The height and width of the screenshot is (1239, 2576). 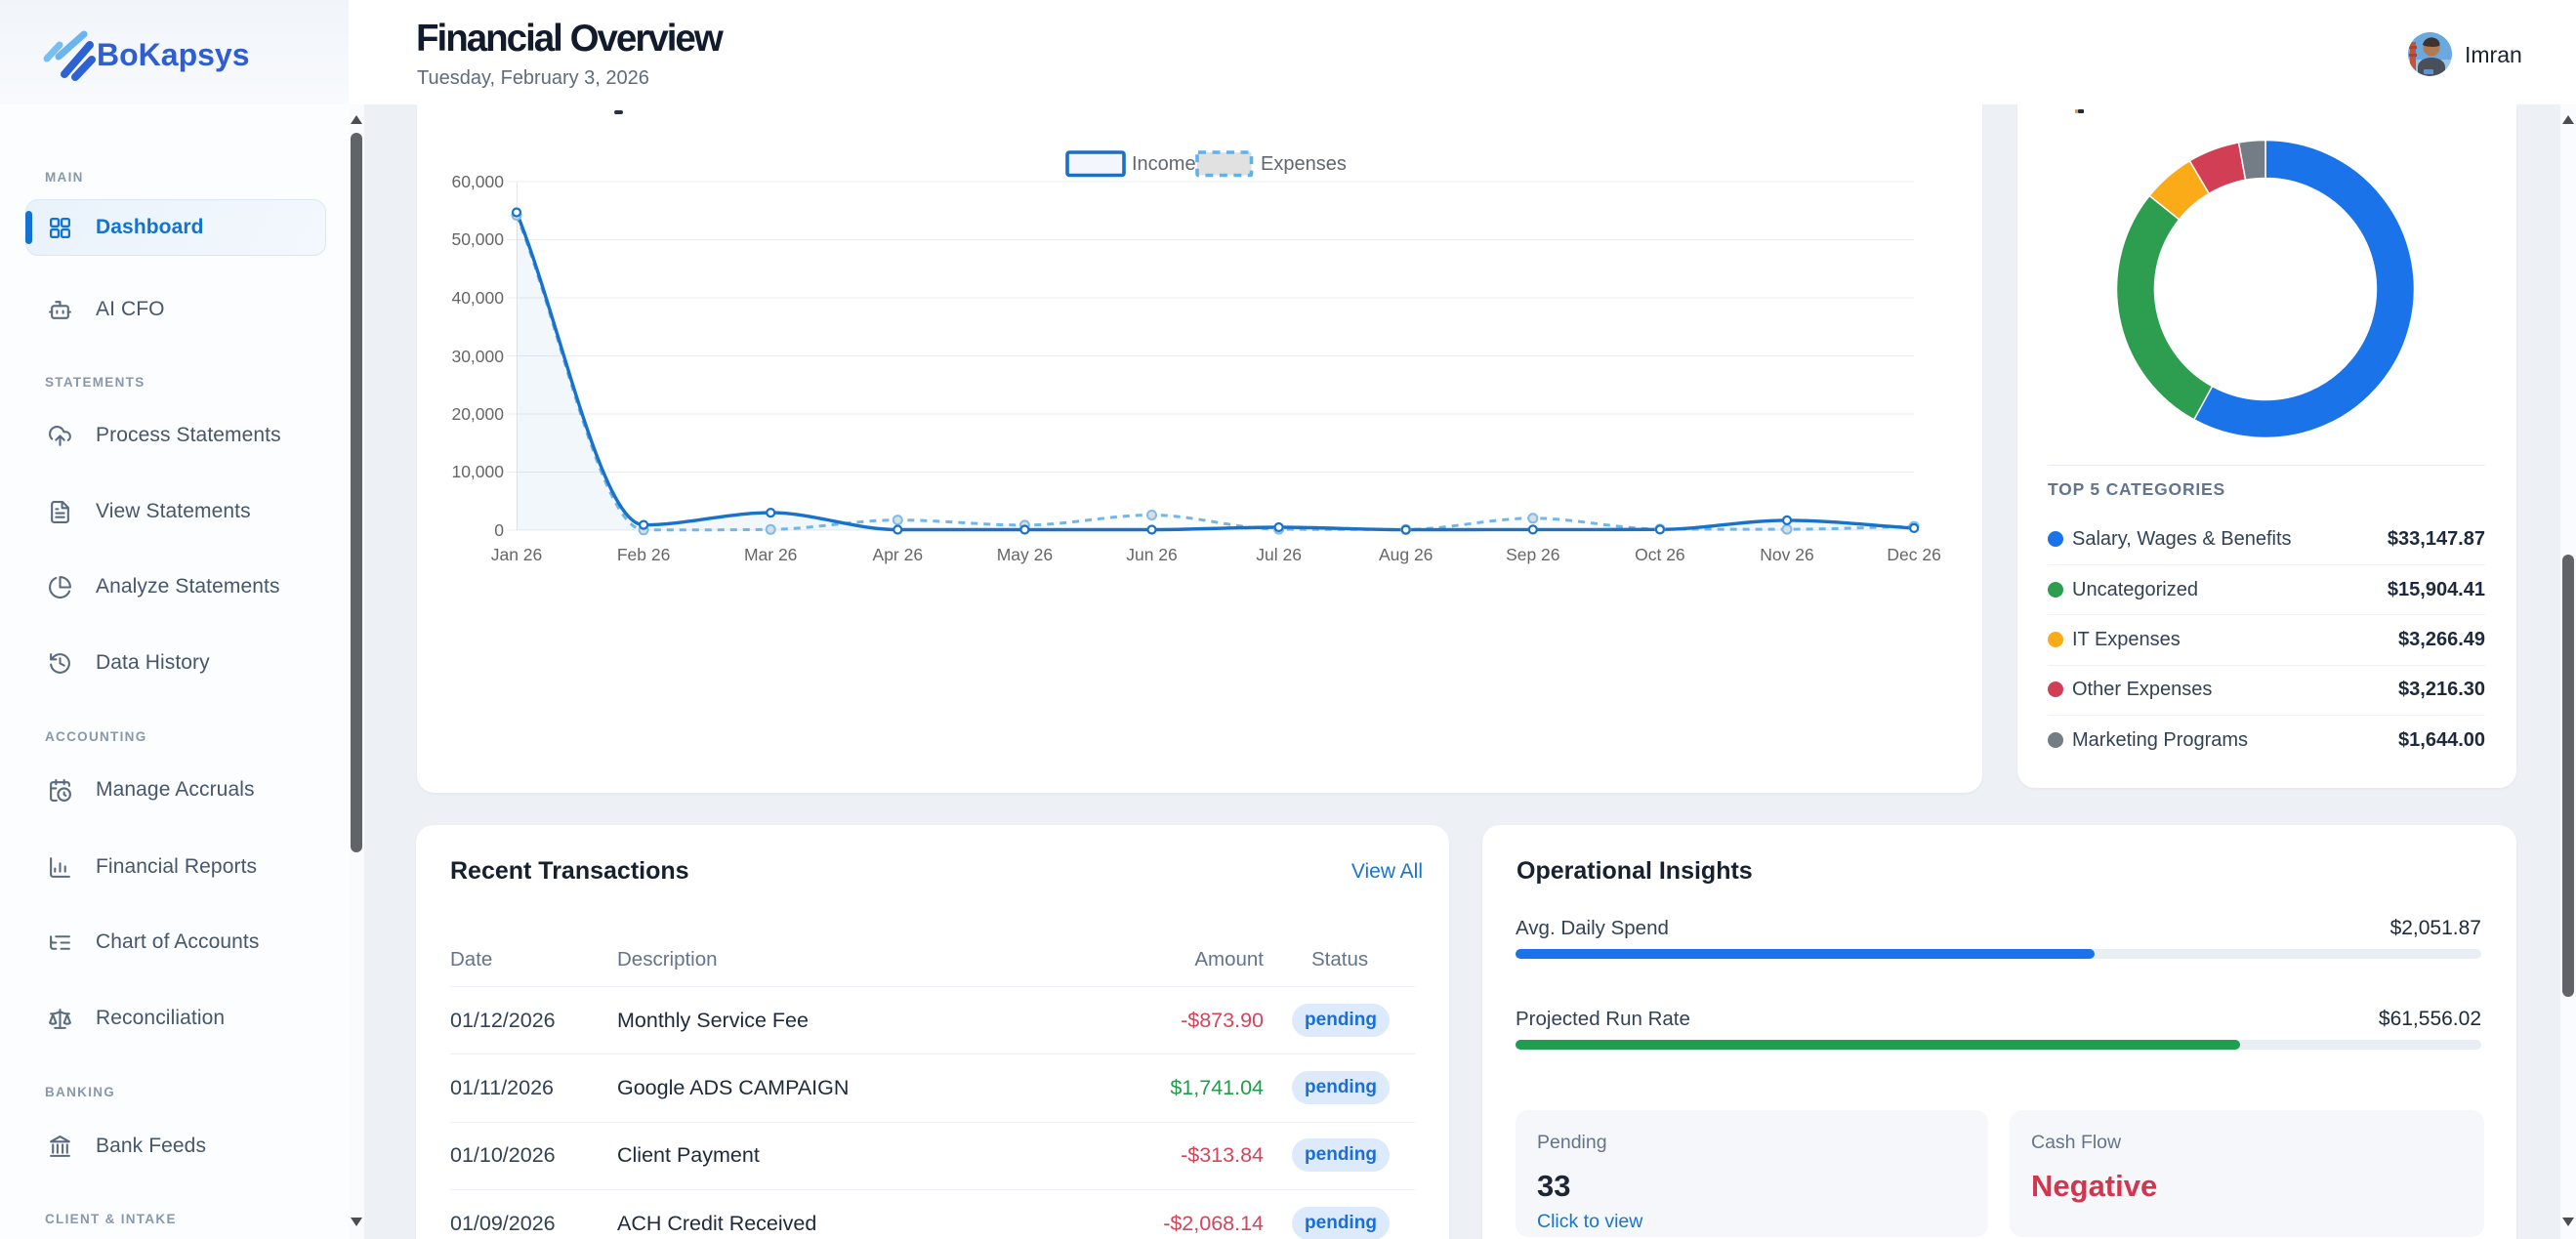 What do you see at coordinates (1152, 554) in the screenshot?
I see `svg-text: Jun 26` at bounding box center [1152, 554].